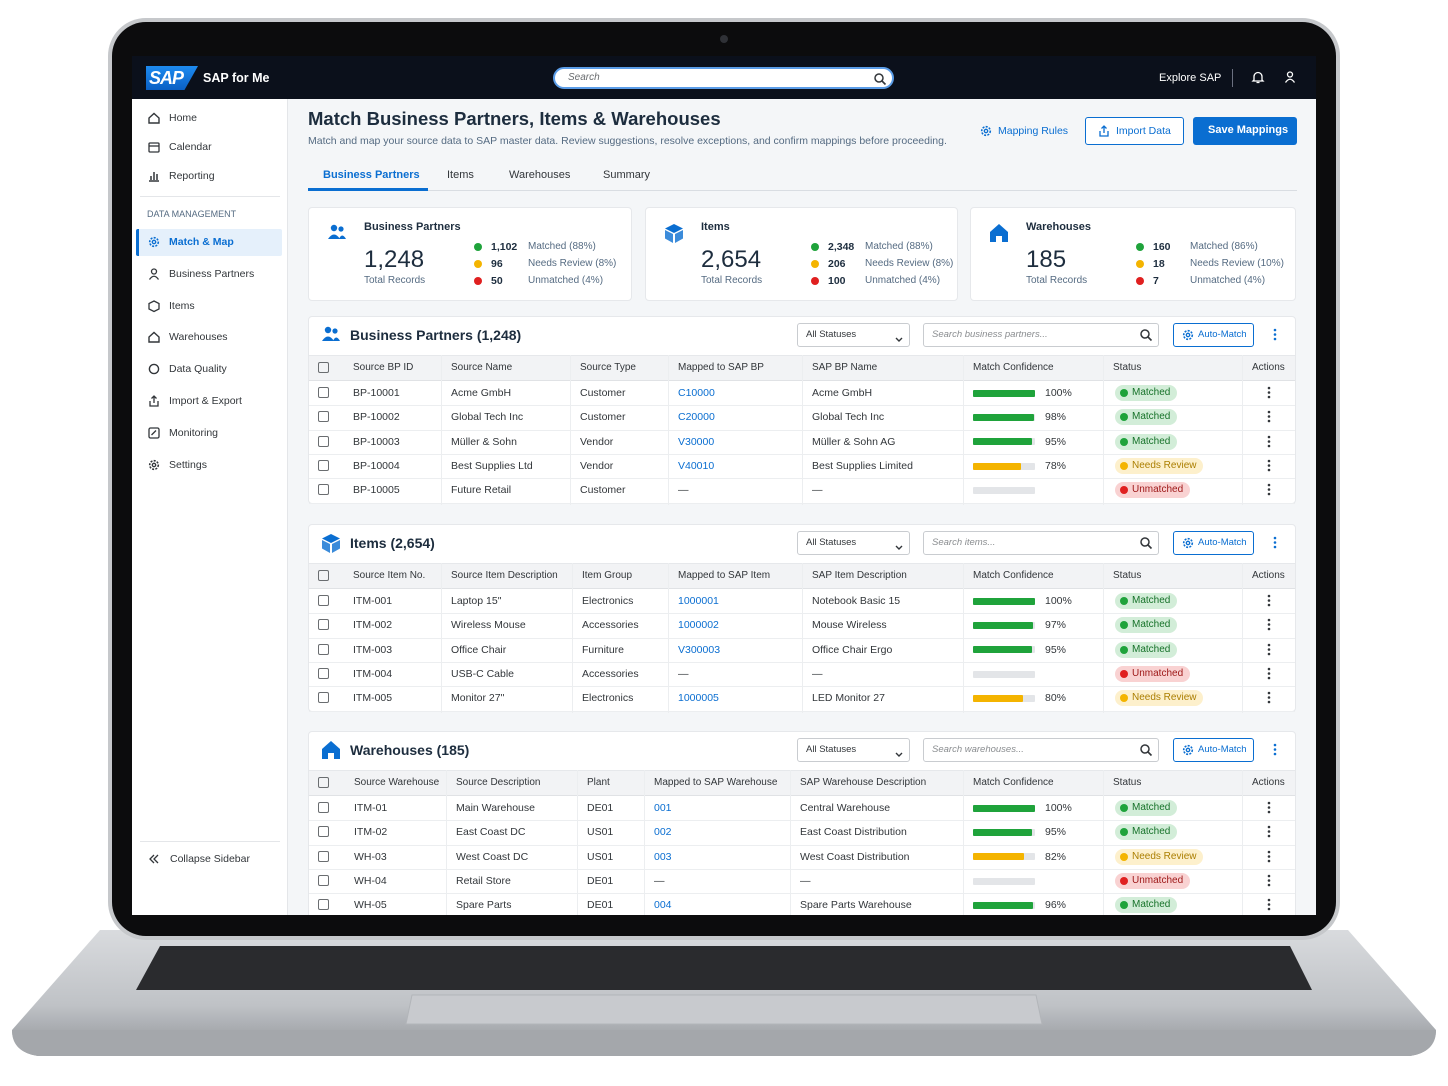  I want to click on mapped-link: 1000005, so click(698, 698).